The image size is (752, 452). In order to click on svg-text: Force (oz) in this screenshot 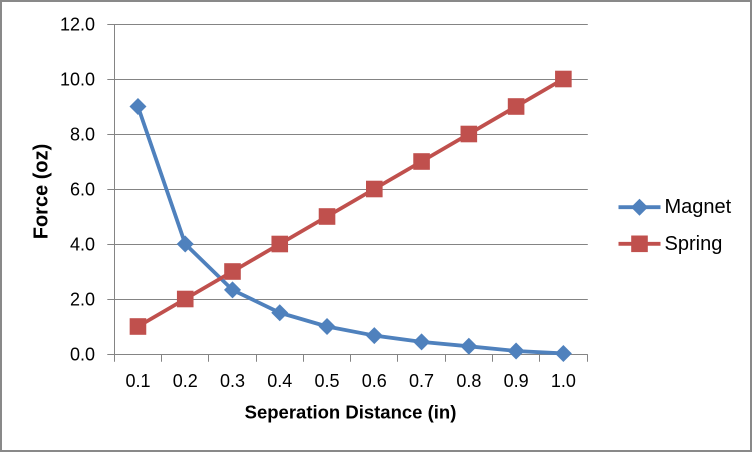, I will do `click(42, 192)`.